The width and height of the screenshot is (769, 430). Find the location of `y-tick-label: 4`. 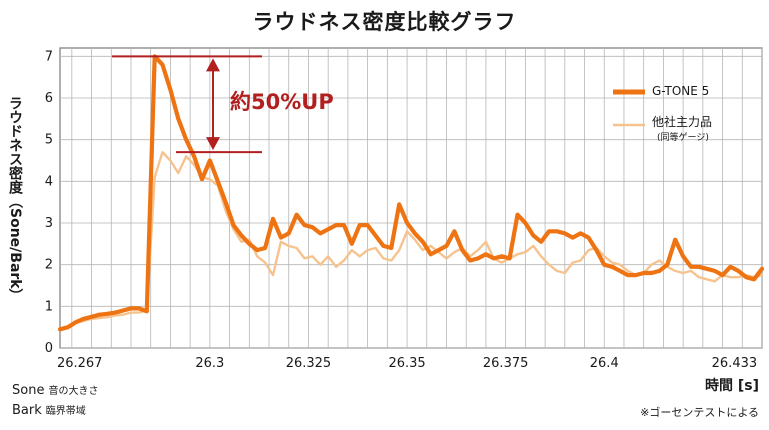

y-tick-label: 4 is located at coordinates (49, 181).